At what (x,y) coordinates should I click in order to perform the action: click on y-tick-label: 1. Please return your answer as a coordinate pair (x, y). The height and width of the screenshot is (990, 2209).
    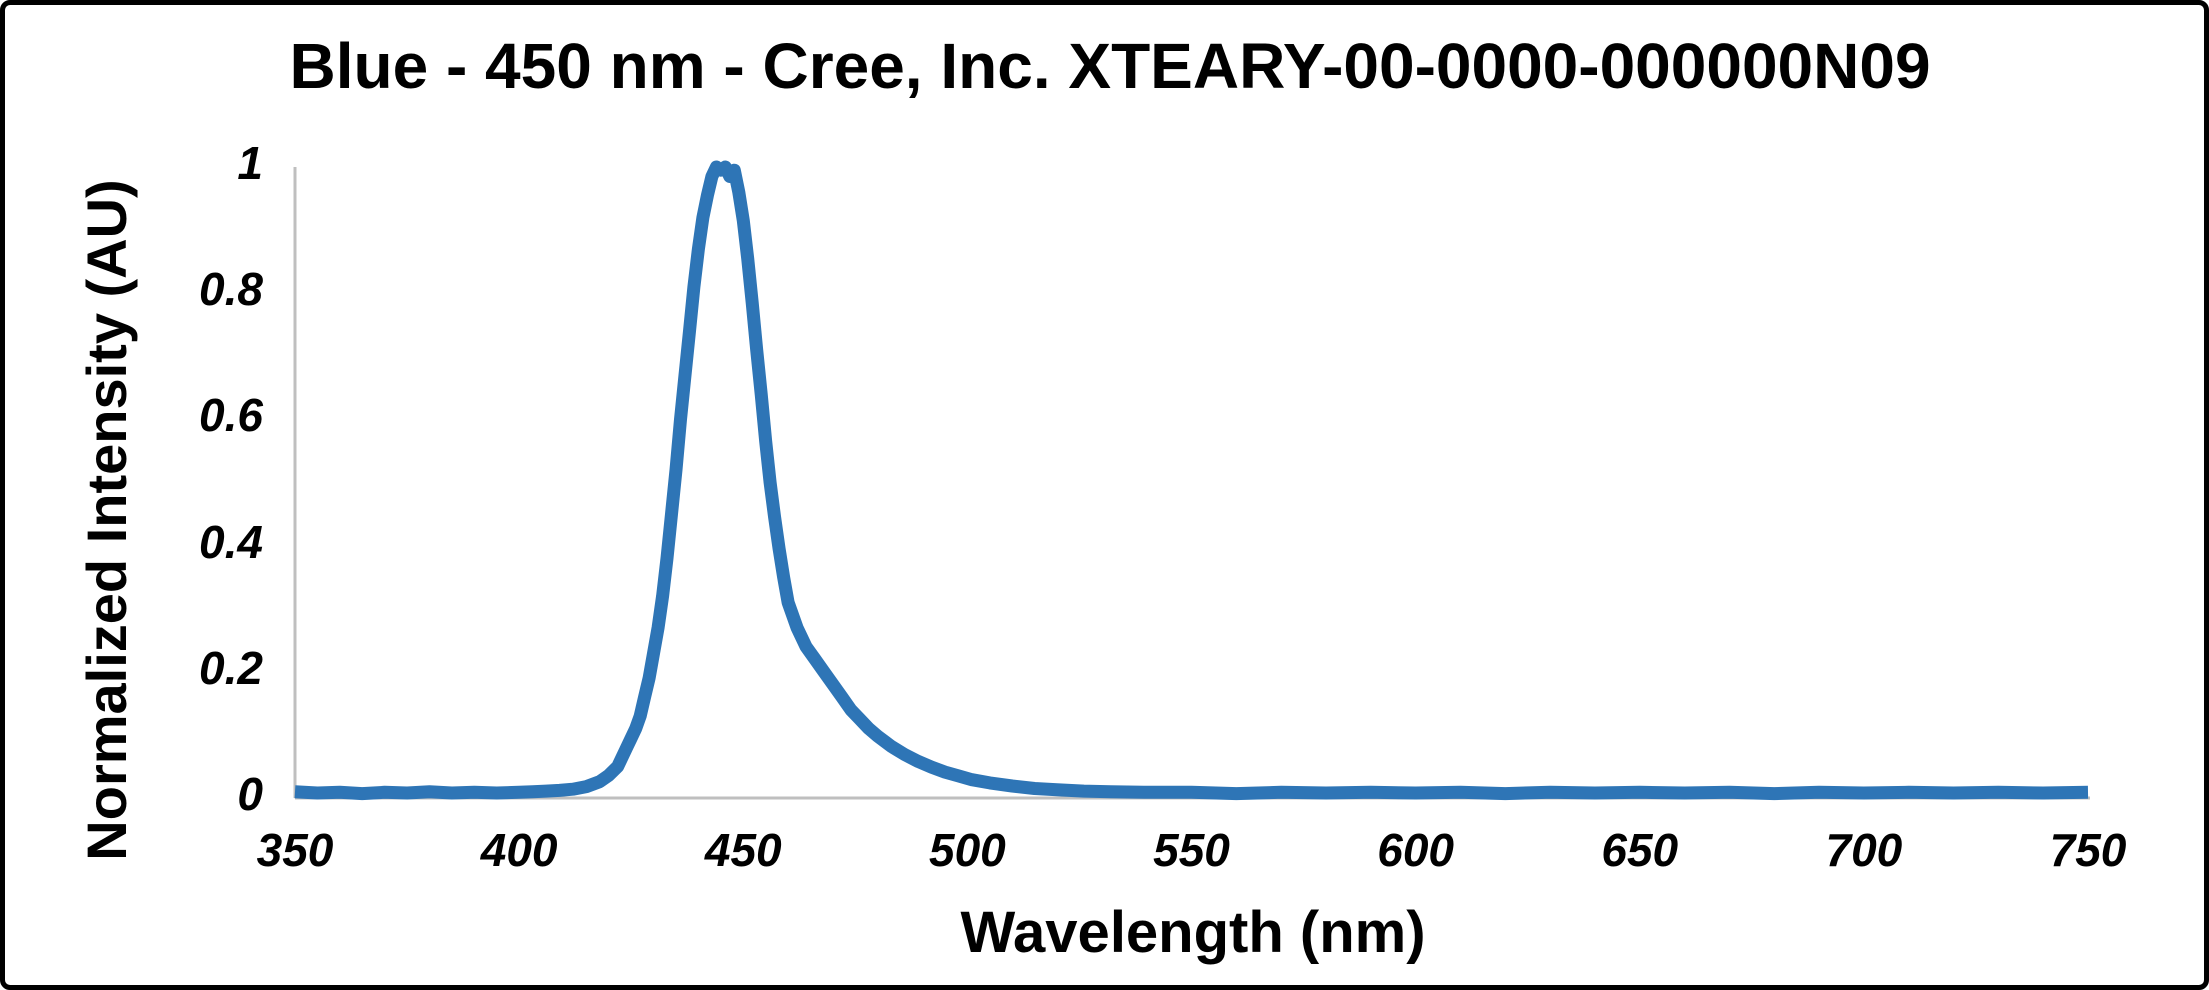
    Looking at the image, I should click on (250, 163).